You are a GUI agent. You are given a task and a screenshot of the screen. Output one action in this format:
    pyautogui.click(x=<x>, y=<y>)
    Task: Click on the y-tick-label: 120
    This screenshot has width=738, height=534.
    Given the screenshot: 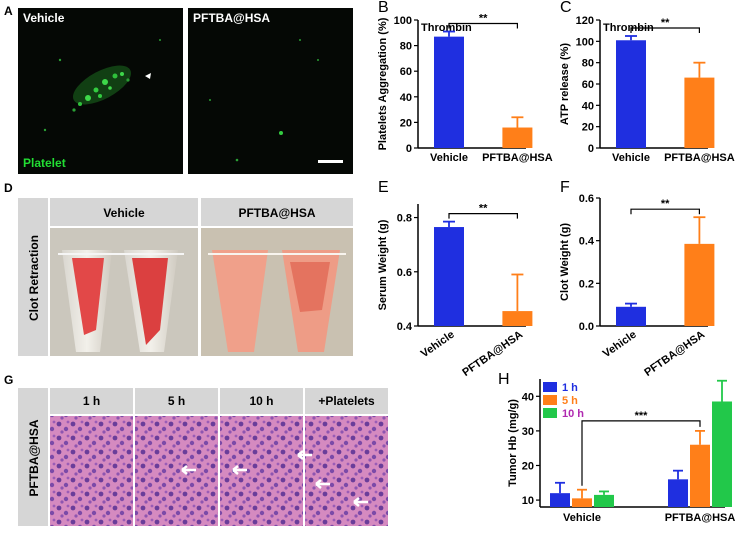 What is the action you would take?
    pyautogui.click(x=585, y=21)
    